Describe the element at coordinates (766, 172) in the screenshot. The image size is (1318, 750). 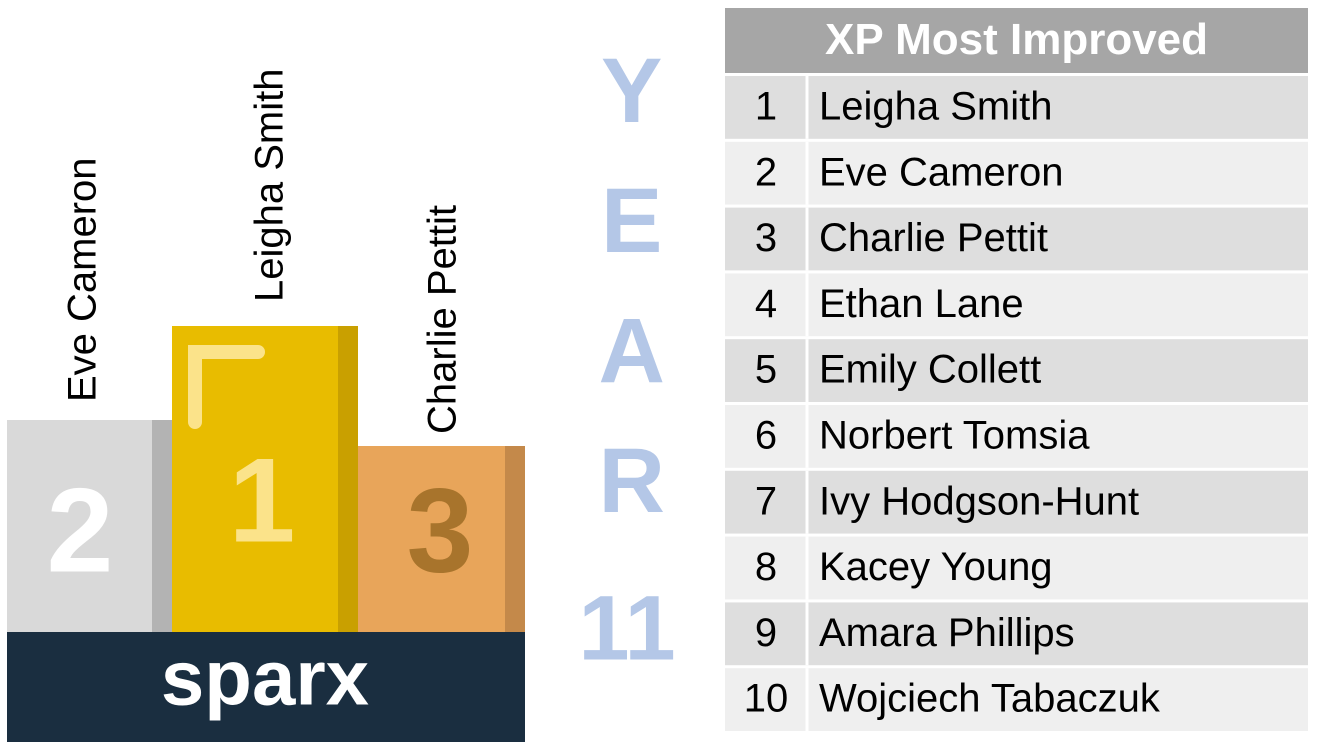
I see `rank: 2` at that location.